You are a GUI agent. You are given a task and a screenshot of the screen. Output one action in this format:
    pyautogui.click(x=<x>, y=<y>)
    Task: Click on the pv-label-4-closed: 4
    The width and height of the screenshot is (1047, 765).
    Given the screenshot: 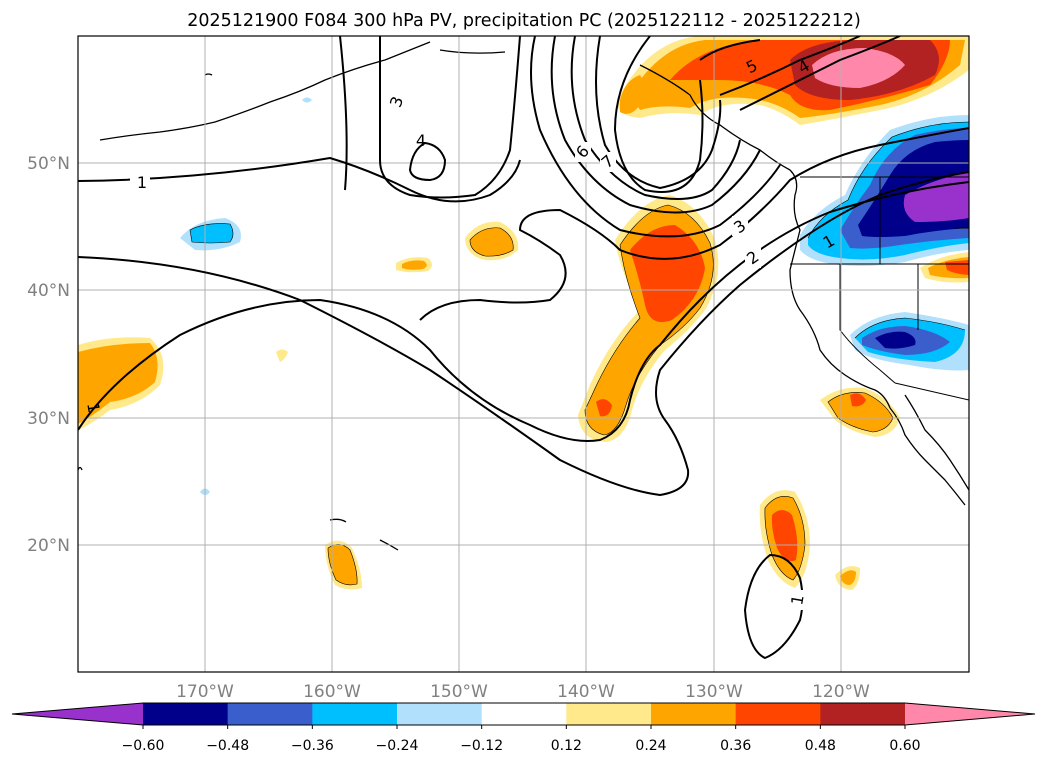 What is the action you would take?
    pyautogui.click(x=421, y=140)
    